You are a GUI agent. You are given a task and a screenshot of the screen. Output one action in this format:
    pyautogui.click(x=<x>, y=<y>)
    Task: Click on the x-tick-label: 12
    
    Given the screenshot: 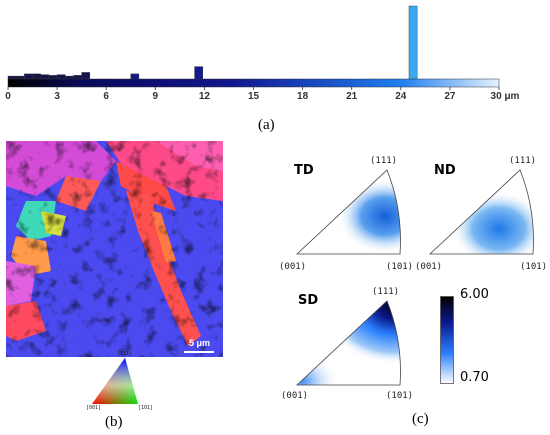 What is the action you would take?
    pyautogui.click(x=204, y=96)
    